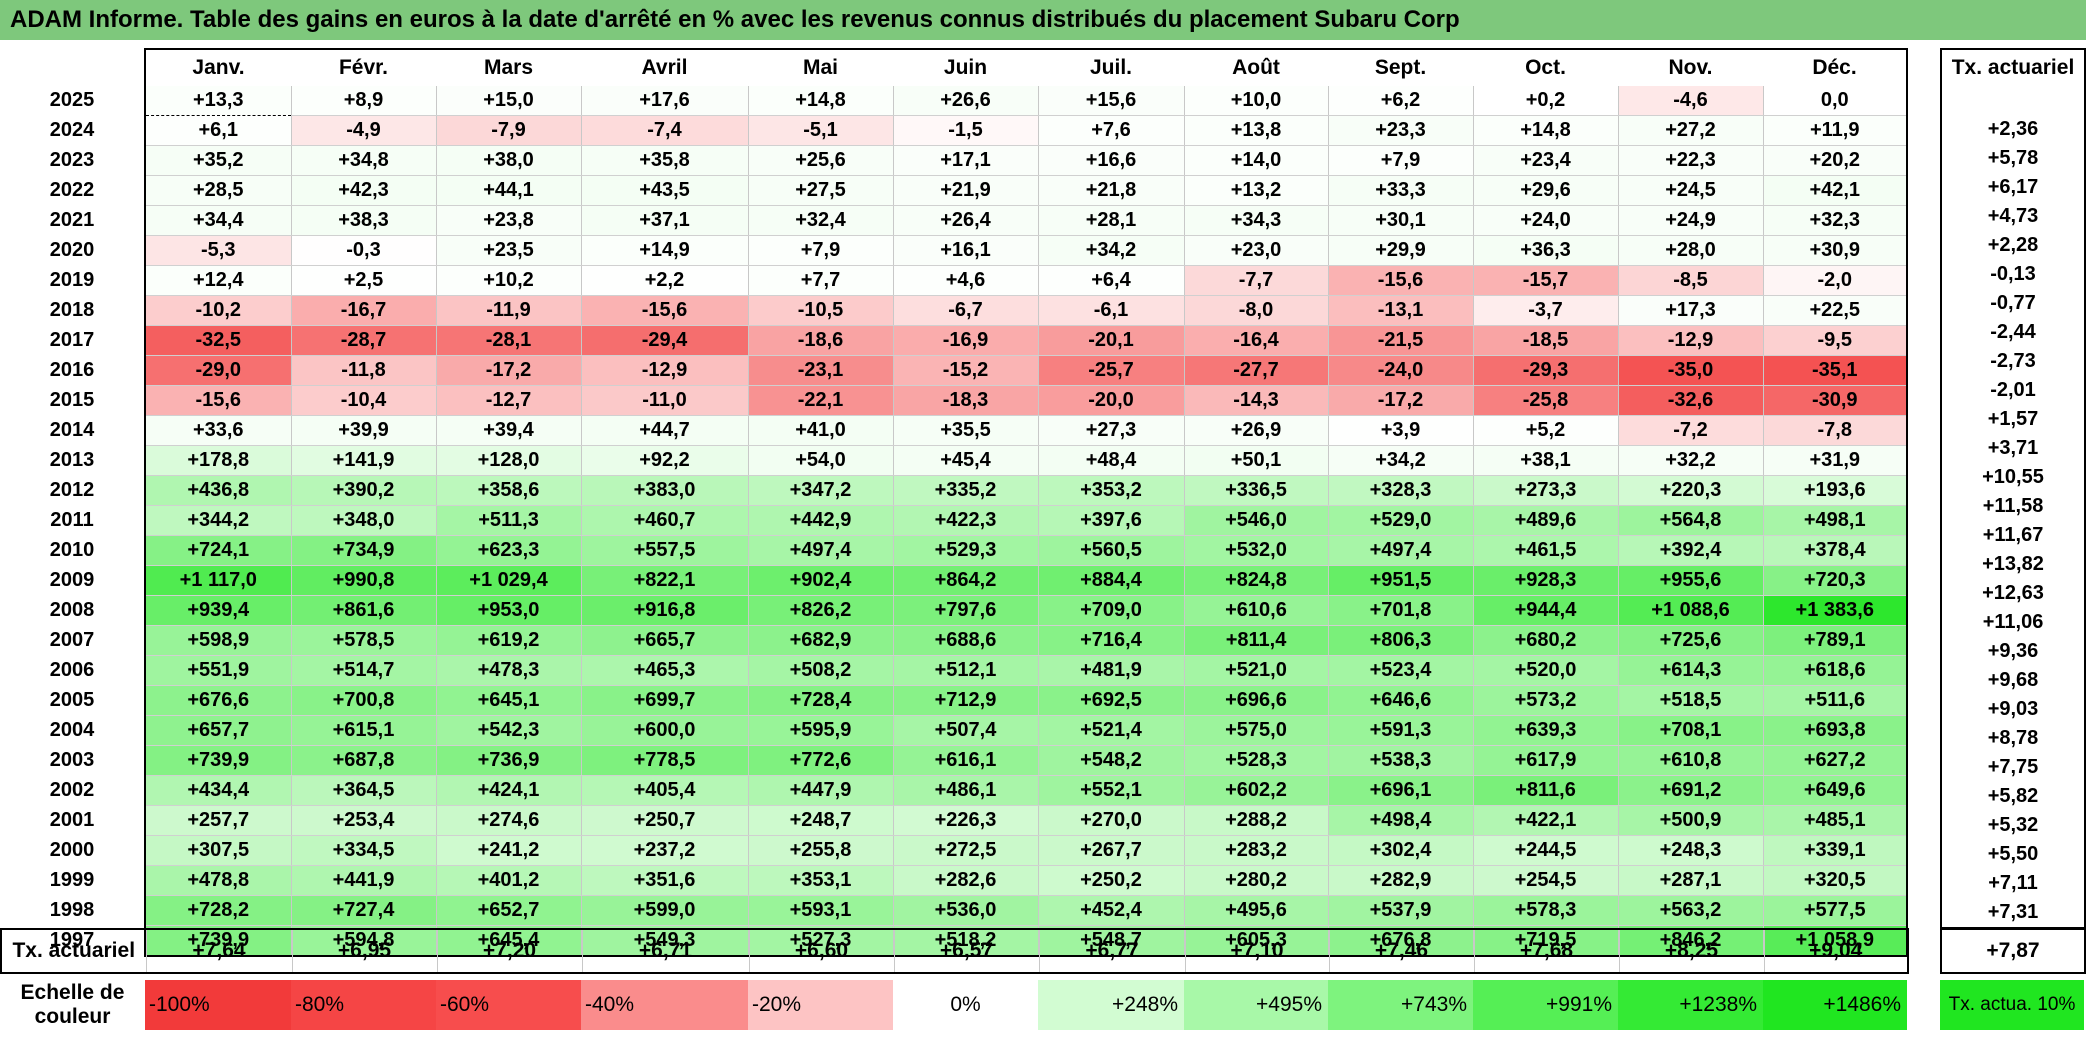 This screenshot has height=1037, width=2086. What do you see at coordinates (1545, 101) in the screenshot?
I see `gain-cell: +0,2` at bounding box center [1545, 101].